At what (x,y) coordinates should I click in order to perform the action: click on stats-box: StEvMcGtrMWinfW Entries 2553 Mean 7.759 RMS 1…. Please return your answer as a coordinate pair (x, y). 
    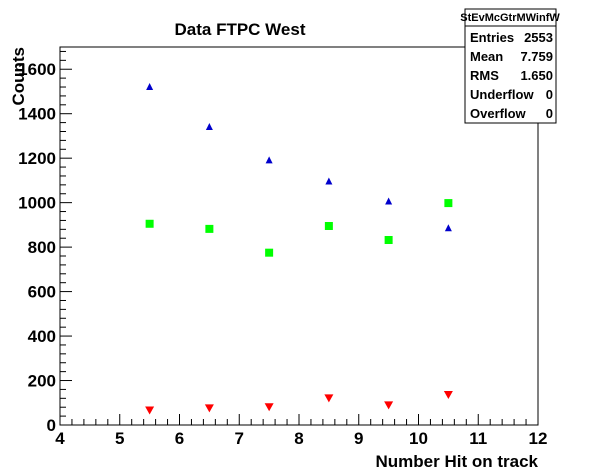
    Looking at the image, I should click on (510, 66).